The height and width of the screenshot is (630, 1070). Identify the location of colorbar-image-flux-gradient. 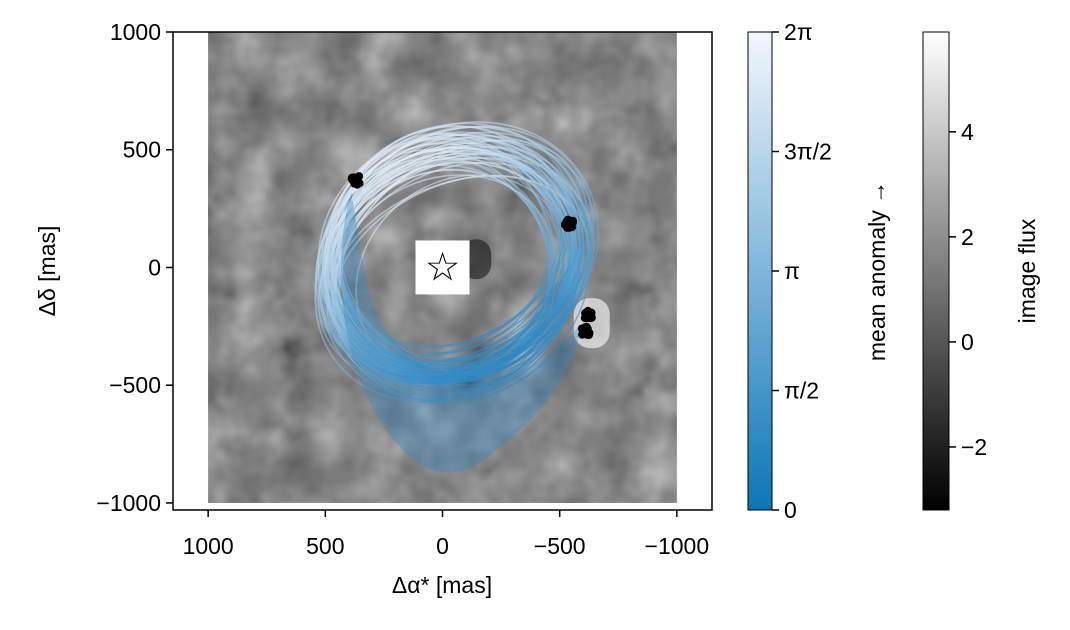
(936, 271).